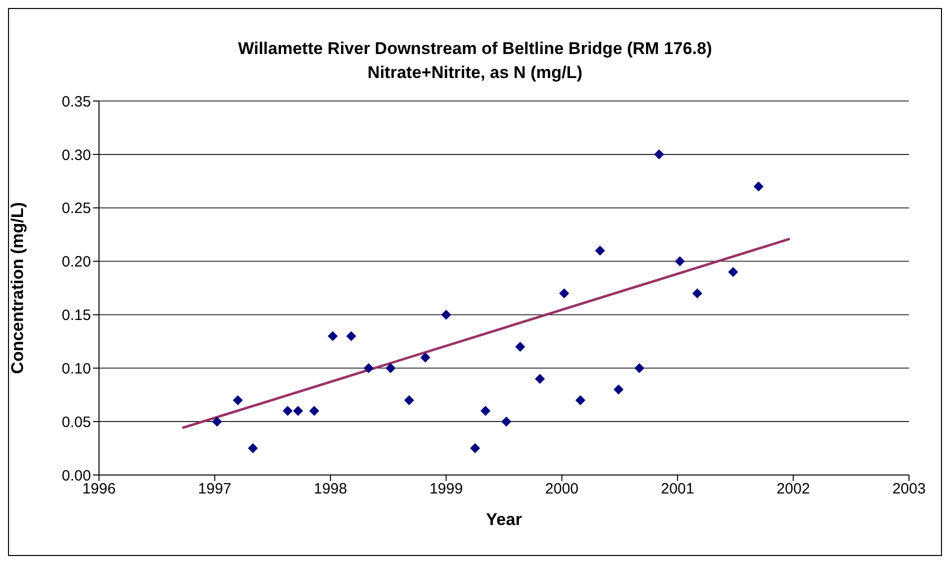 This screenshot has height=564, width=950. I want to click on y-tick-label: 0.30, so click(76, 155).